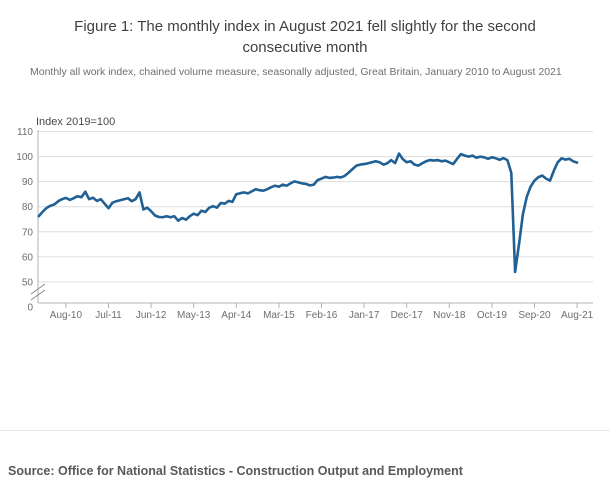 This screenshot has width=610, height=478. I want to click on x-tick-label: Oct-19, so click(492, 315).